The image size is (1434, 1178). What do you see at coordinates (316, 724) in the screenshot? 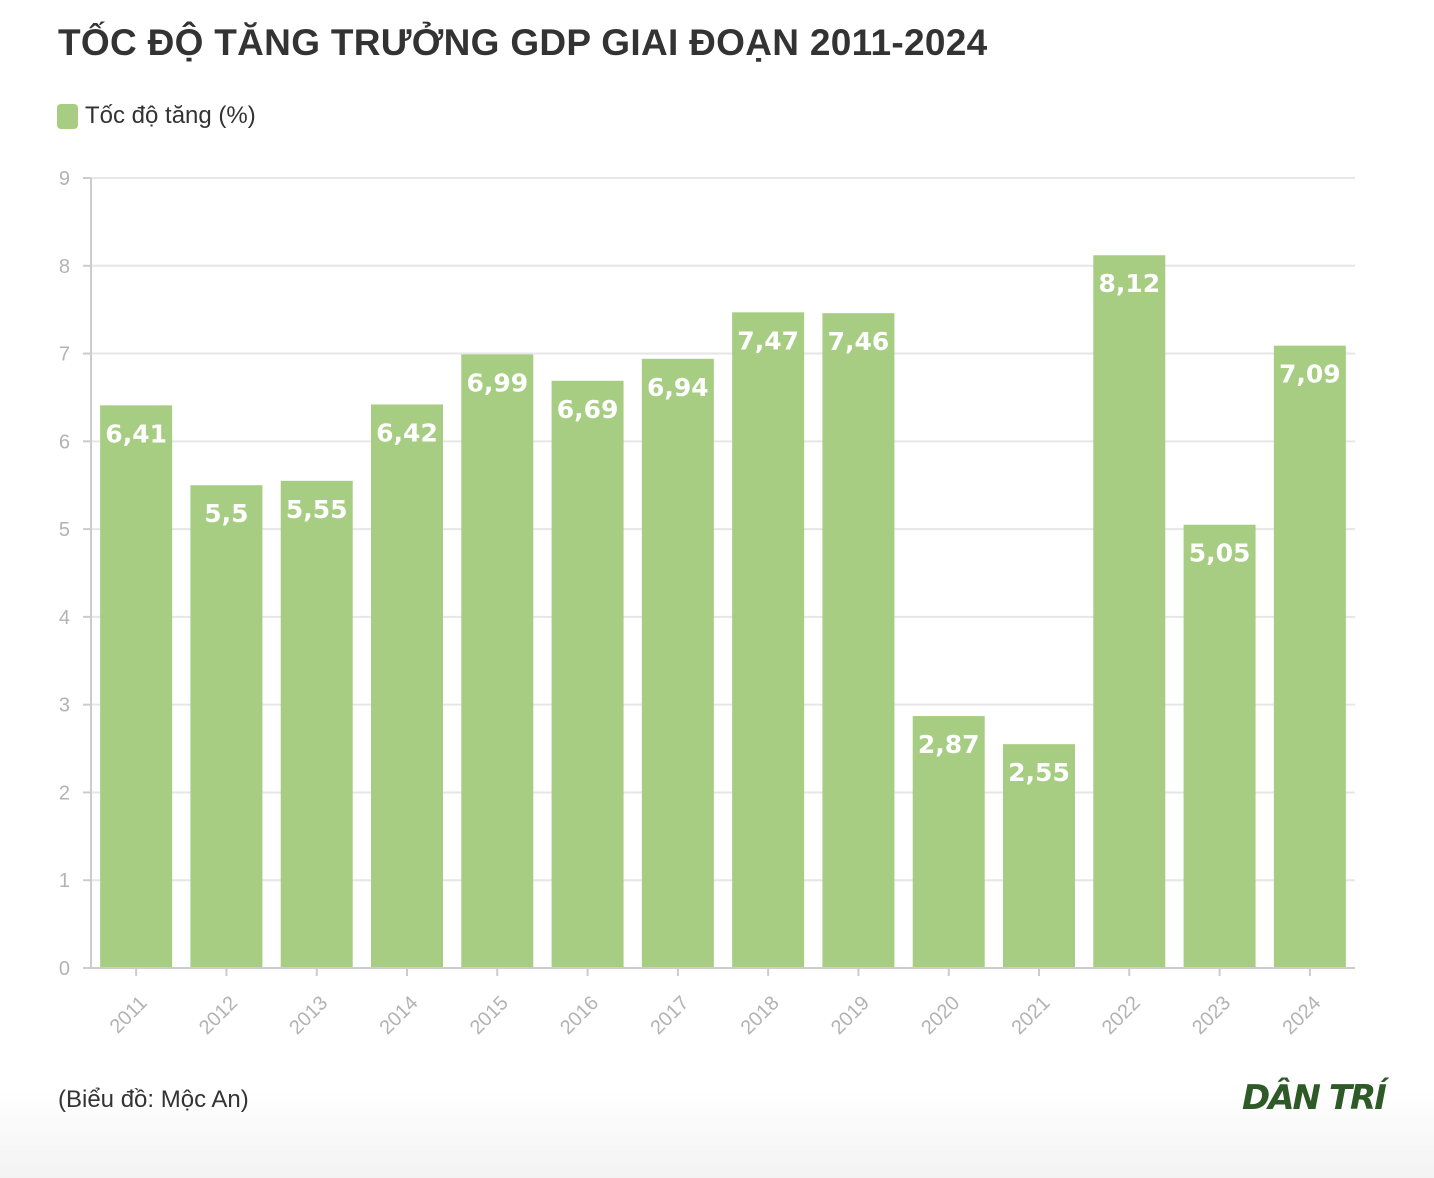
I see `bar-2013` at bounding box center [316, 724].